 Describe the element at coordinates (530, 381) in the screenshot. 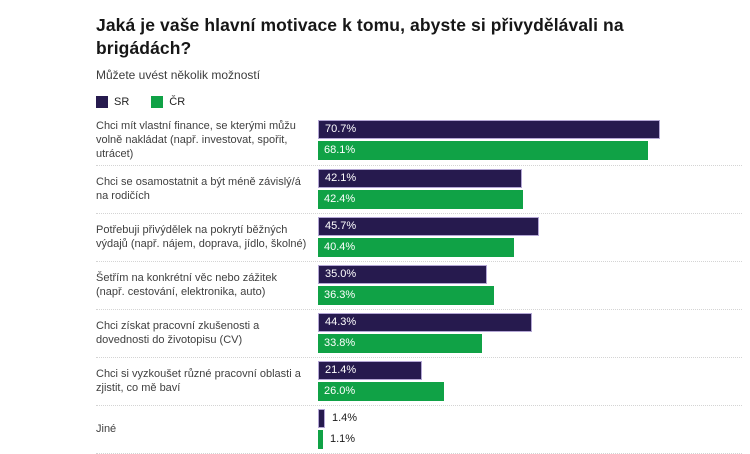

I see `row-bars: 21.4% 26.0%` at that location.